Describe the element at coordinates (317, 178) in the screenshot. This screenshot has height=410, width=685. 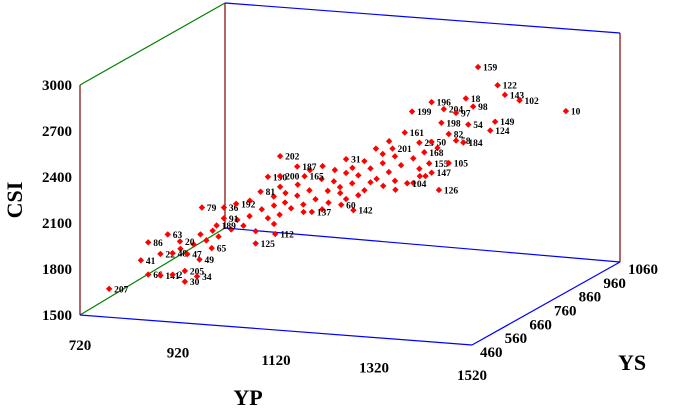
I see `data-point-label: 165` at that location.